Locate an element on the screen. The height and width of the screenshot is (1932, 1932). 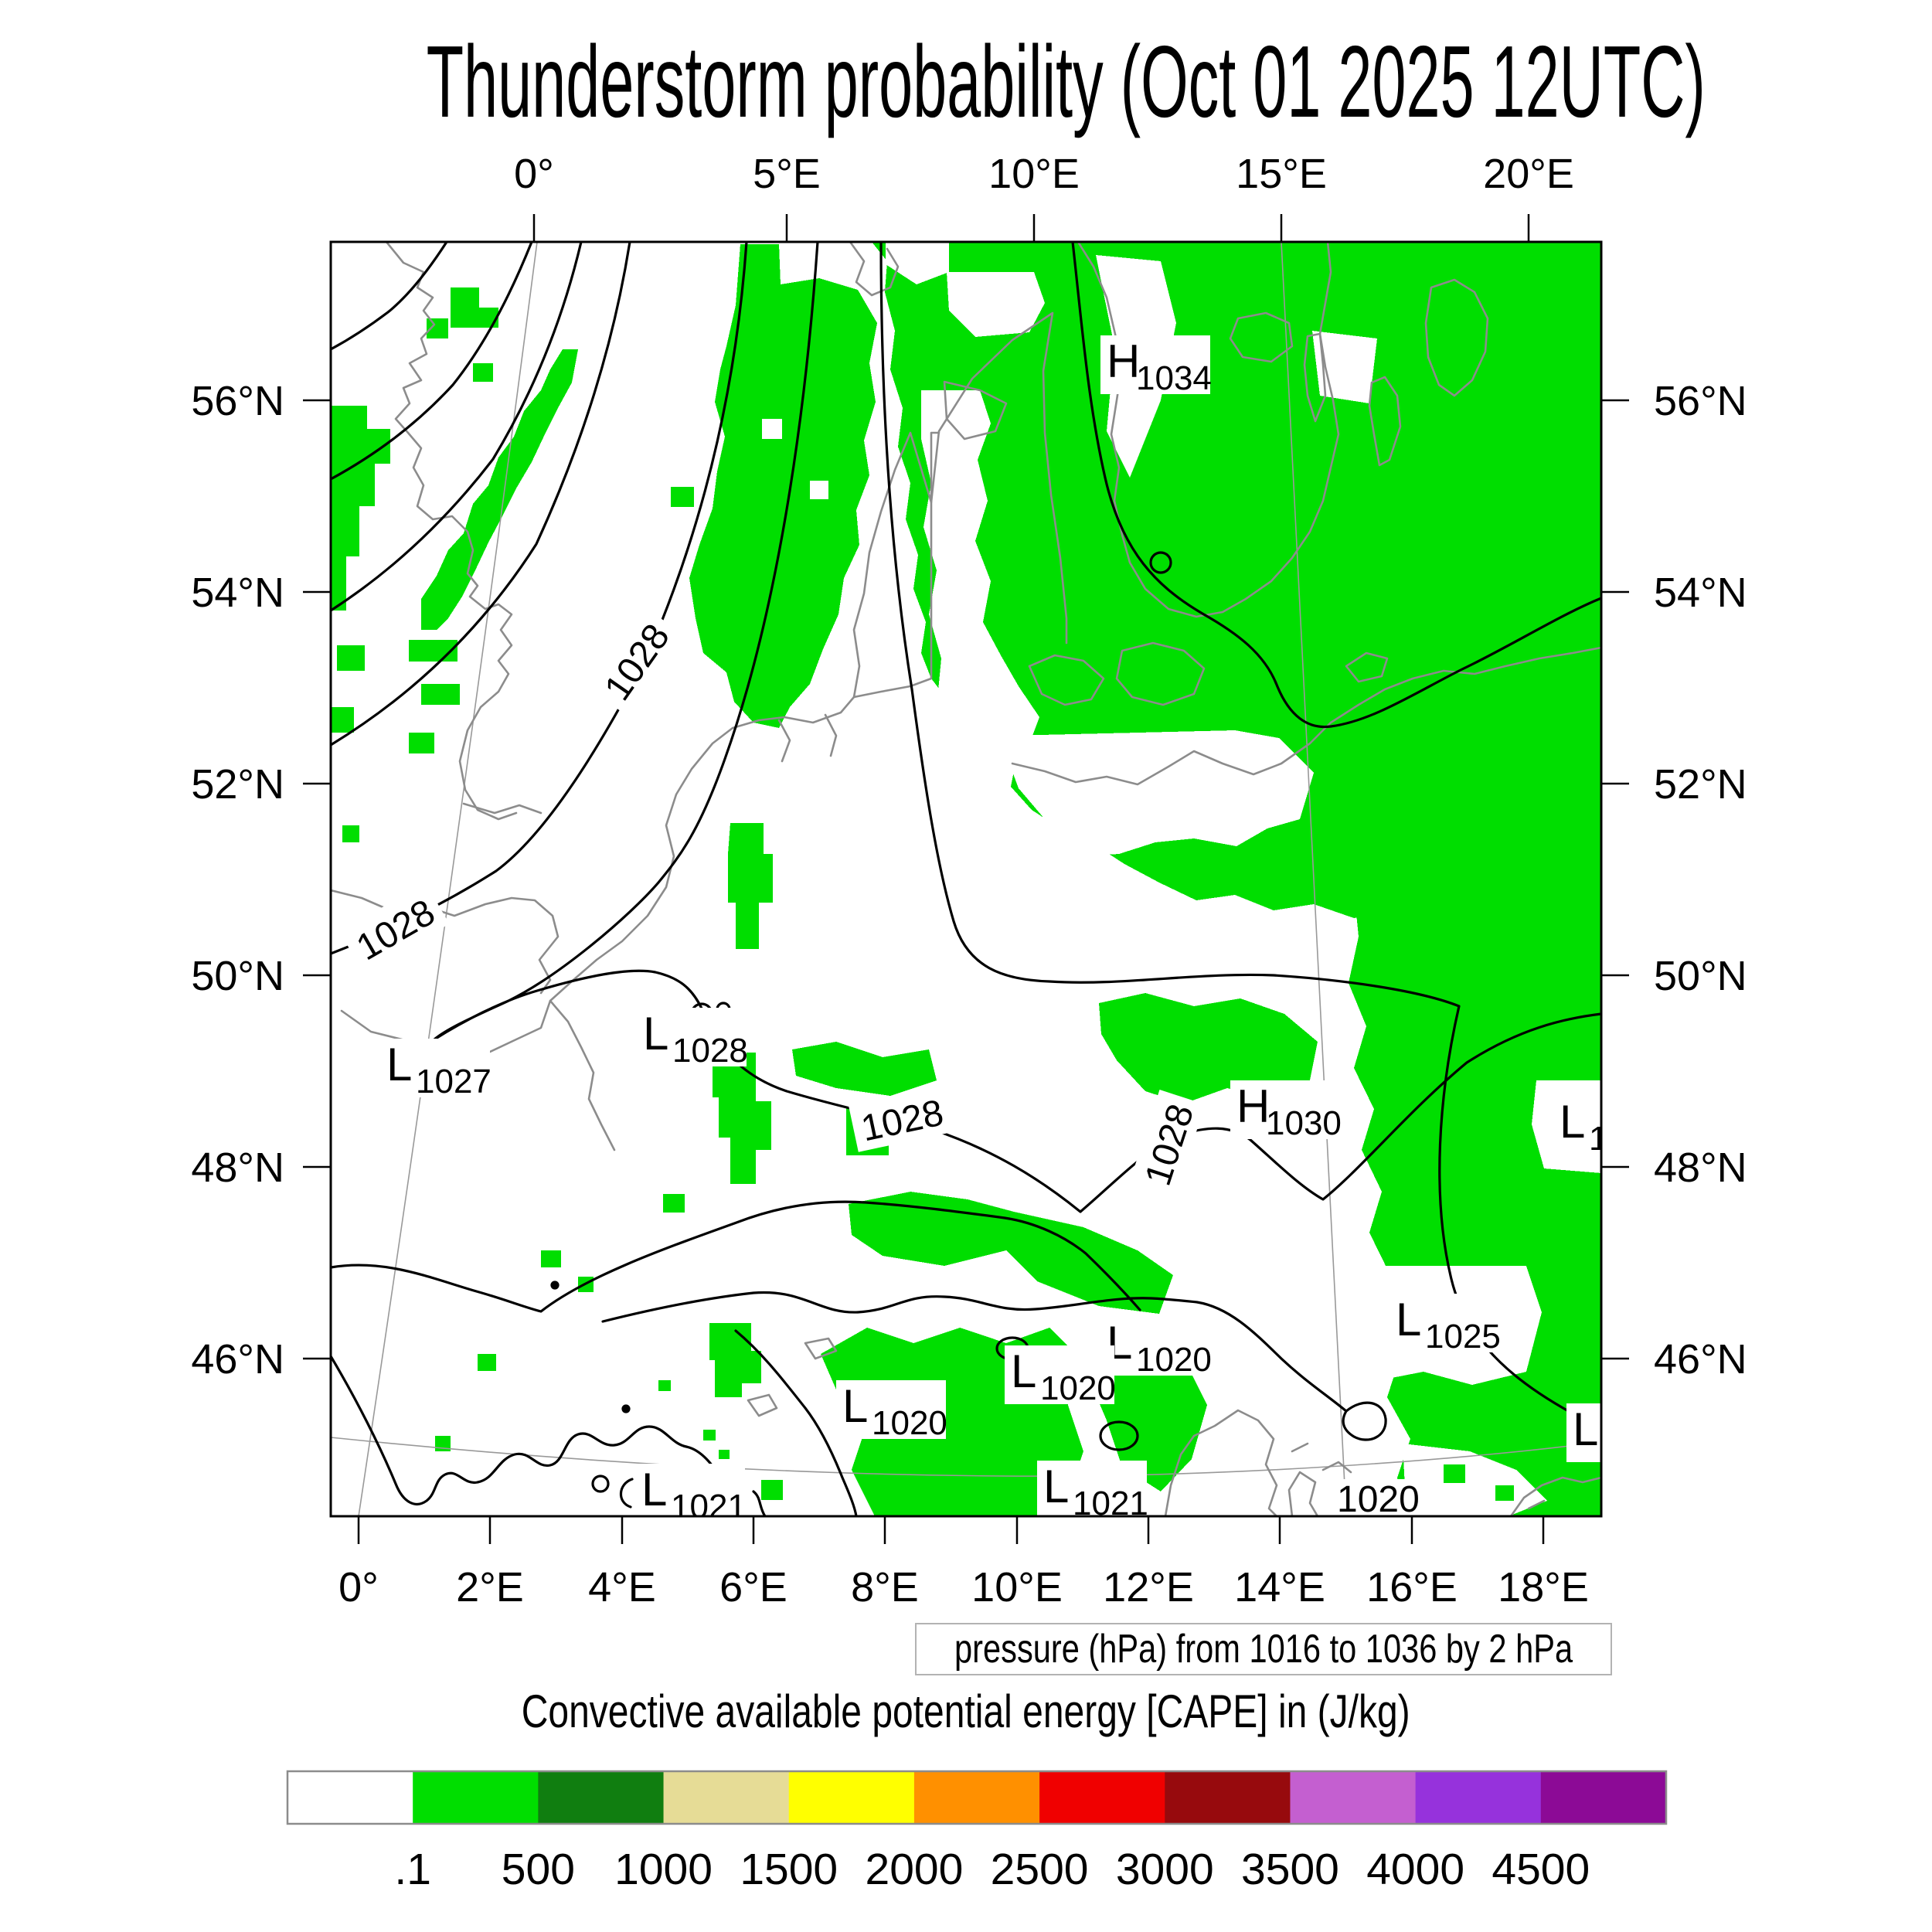
axis-label-top: 20°E is located at coordinates (1529, 174).